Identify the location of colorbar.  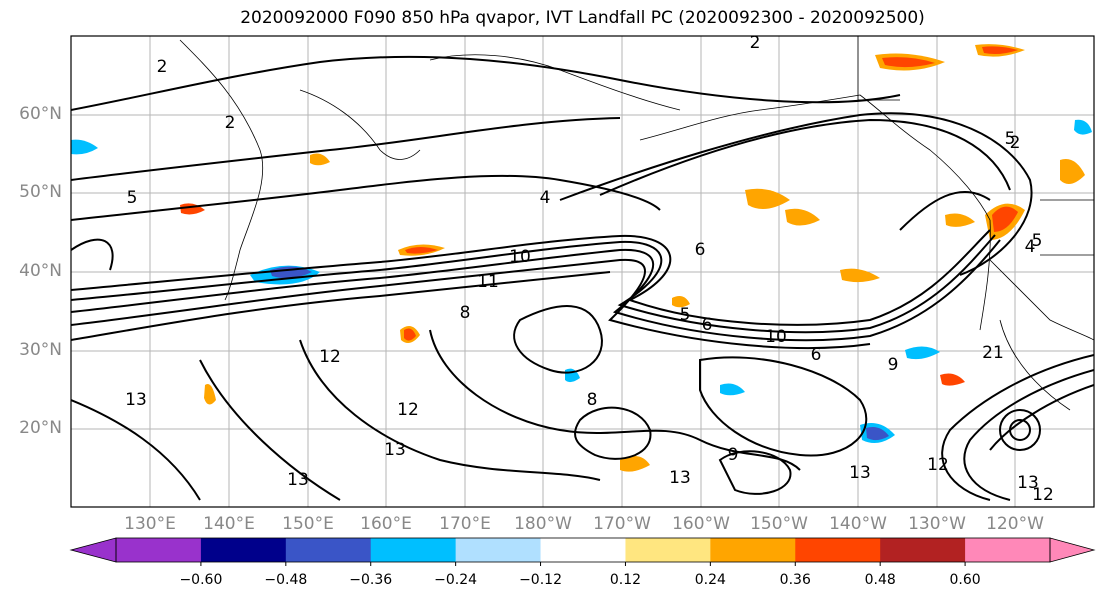
(582, 551).